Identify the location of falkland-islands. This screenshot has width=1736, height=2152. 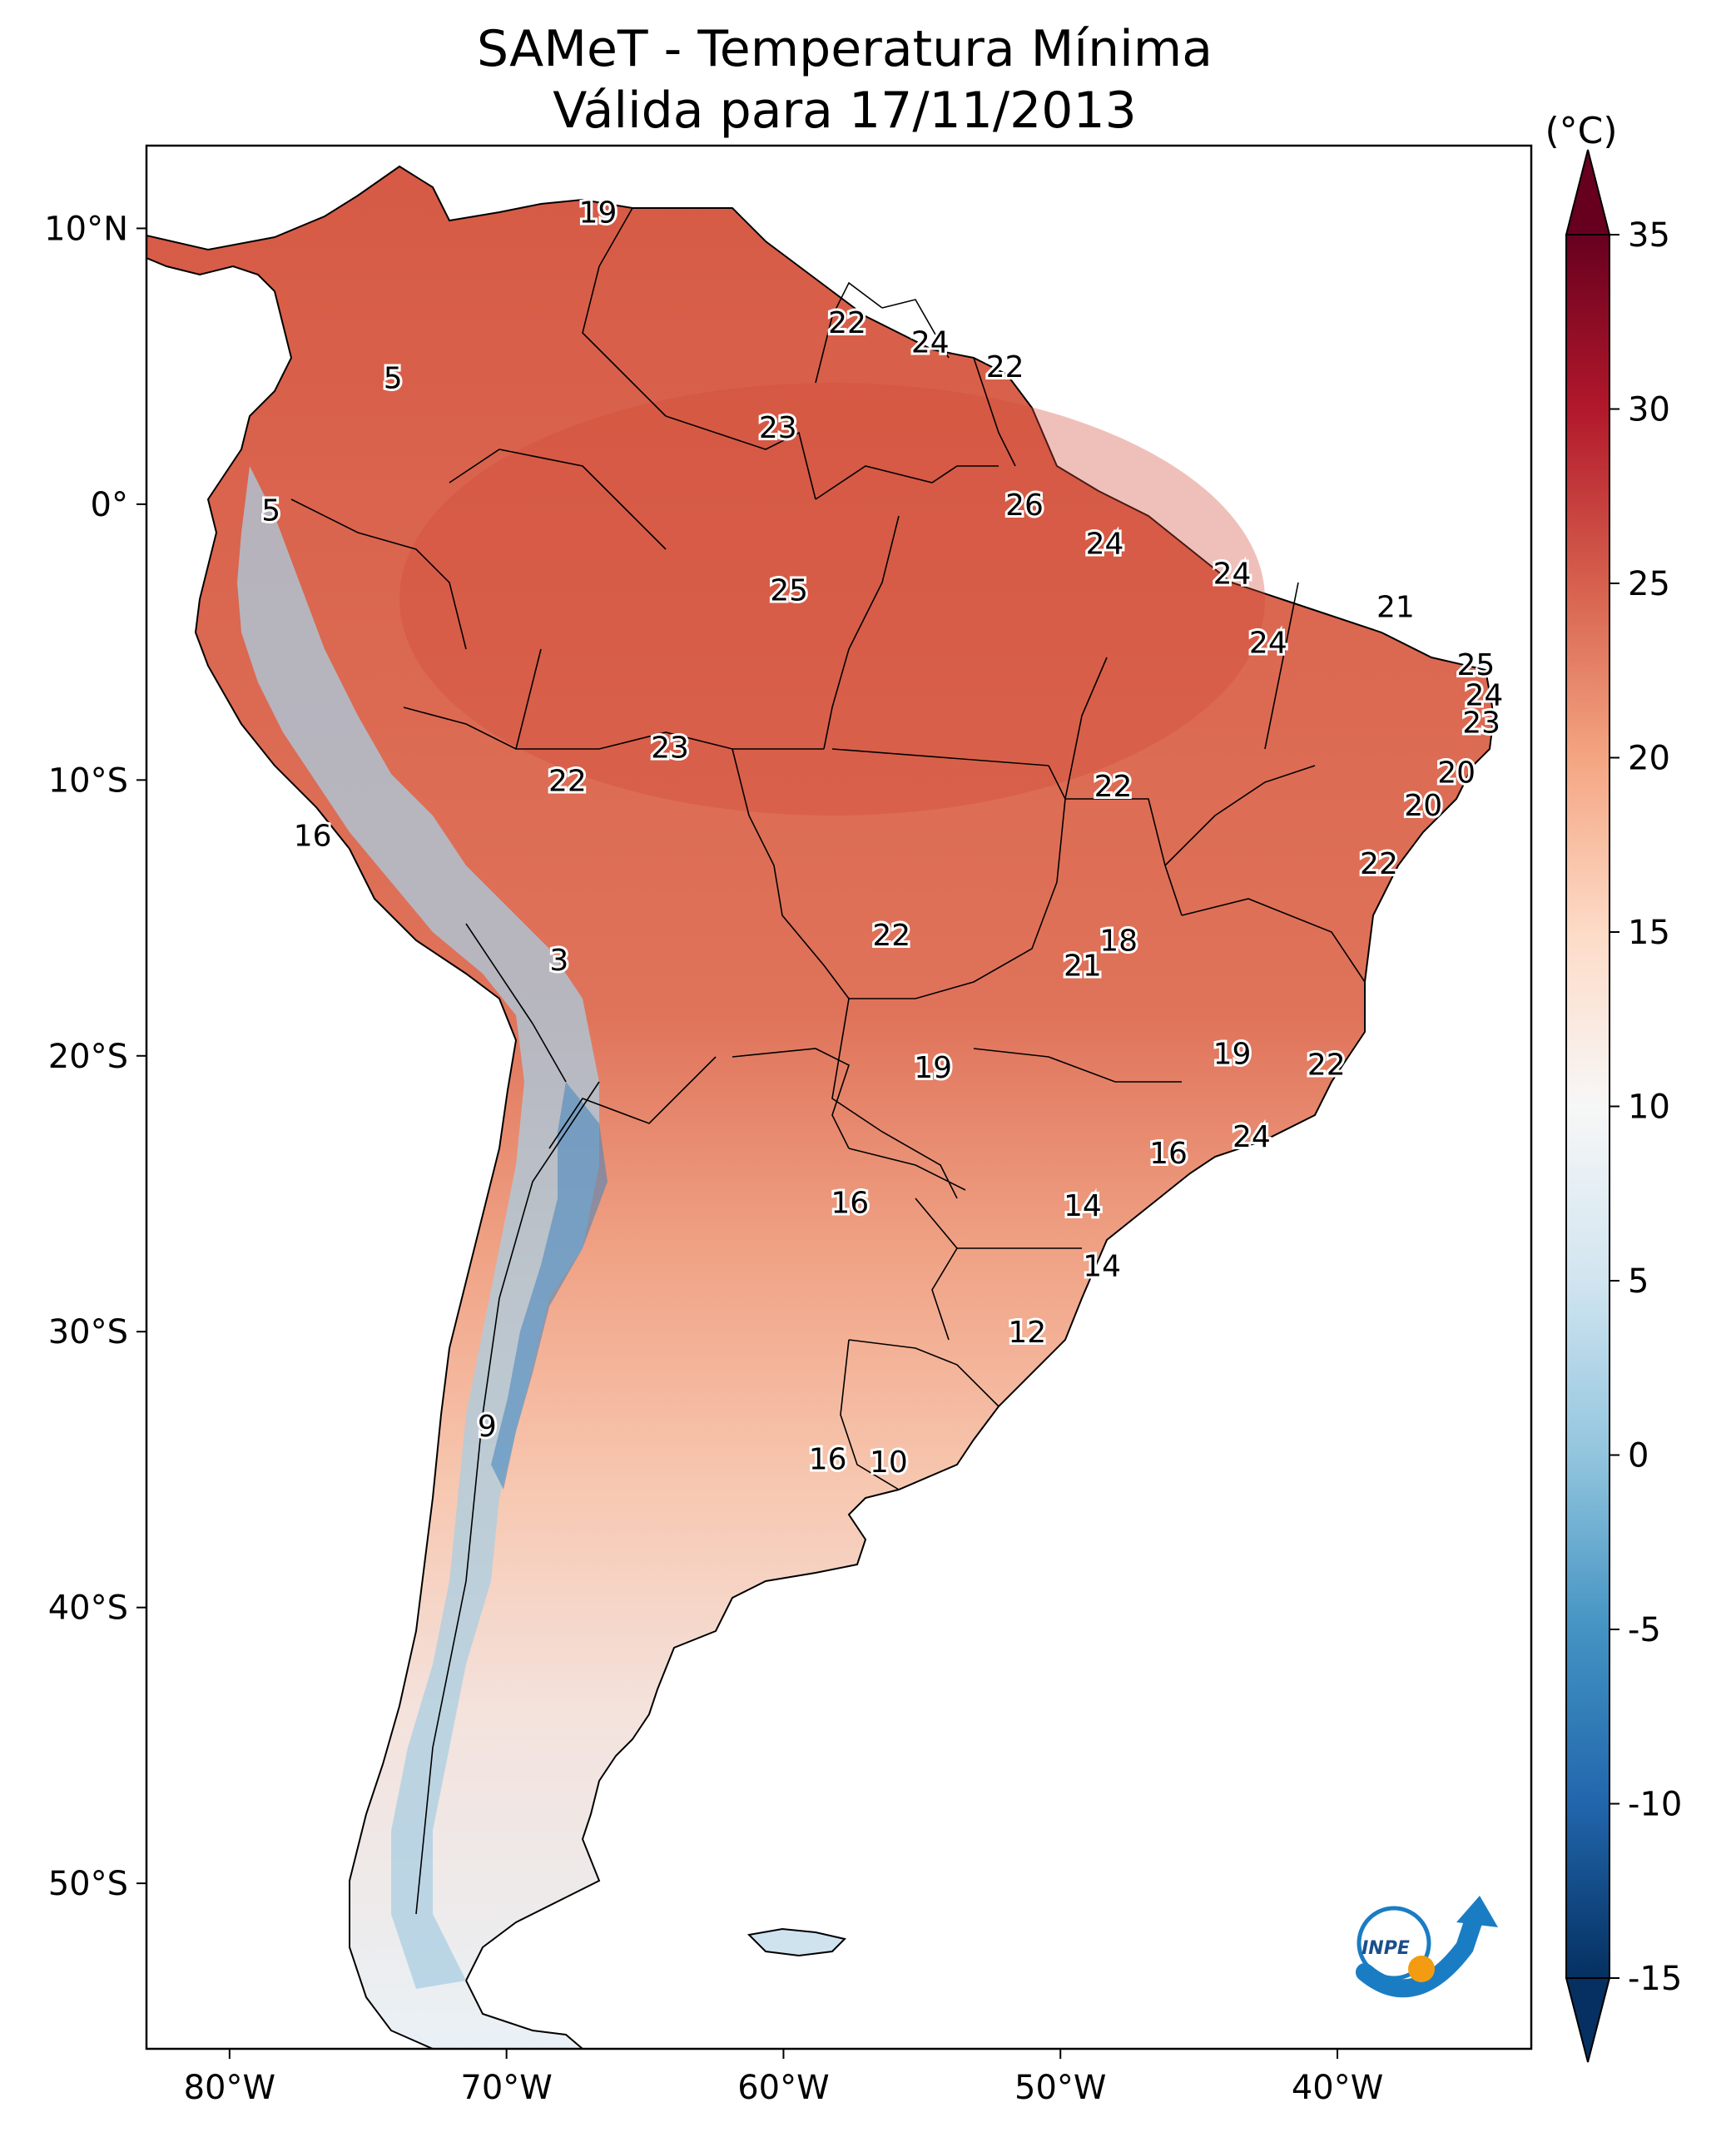
(796, 1942).